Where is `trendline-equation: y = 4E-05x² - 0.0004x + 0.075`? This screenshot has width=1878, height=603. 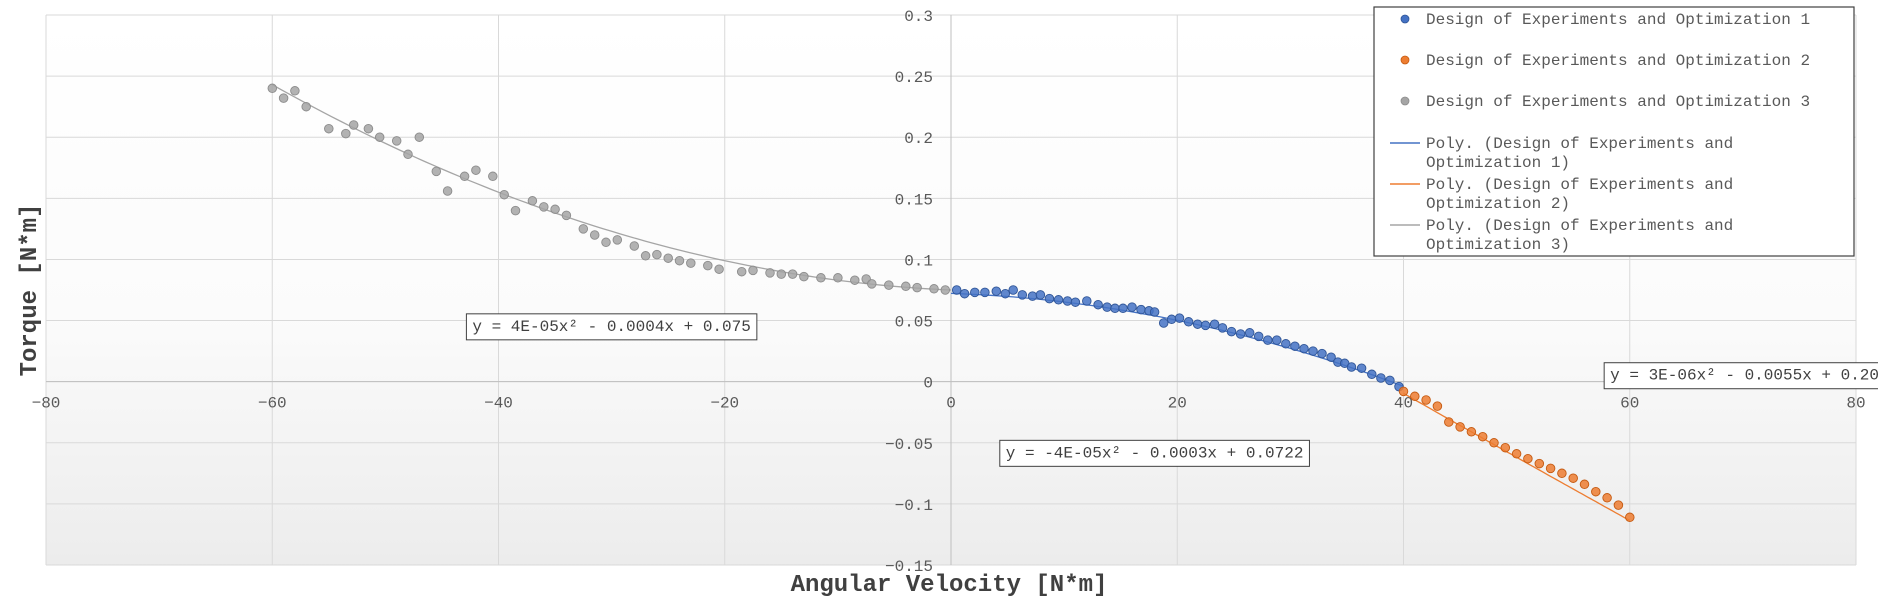 trendline-equation: y = 4E-05x² - 0.0004x + 0.075 is located at coordinates (611, 327).